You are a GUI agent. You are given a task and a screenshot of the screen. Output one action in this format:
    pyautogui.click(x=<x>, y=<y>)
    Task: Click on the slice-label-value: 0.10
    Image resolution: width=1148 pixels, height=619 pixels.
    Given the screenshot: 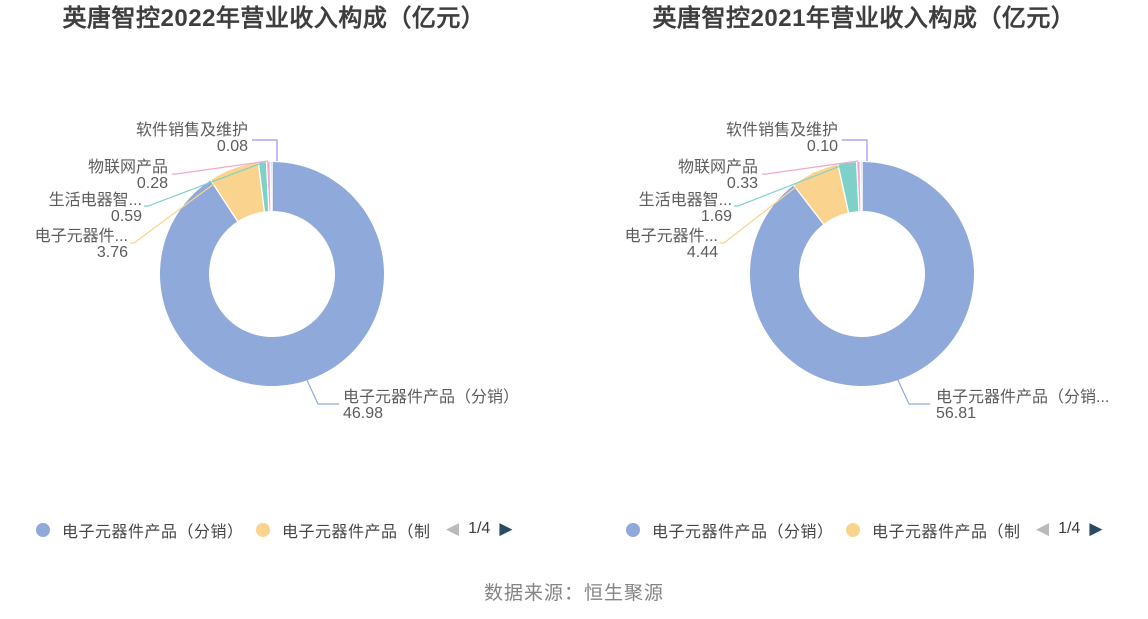 What is the action you would take?
    pyautogui.click(x=822, y=146)
    